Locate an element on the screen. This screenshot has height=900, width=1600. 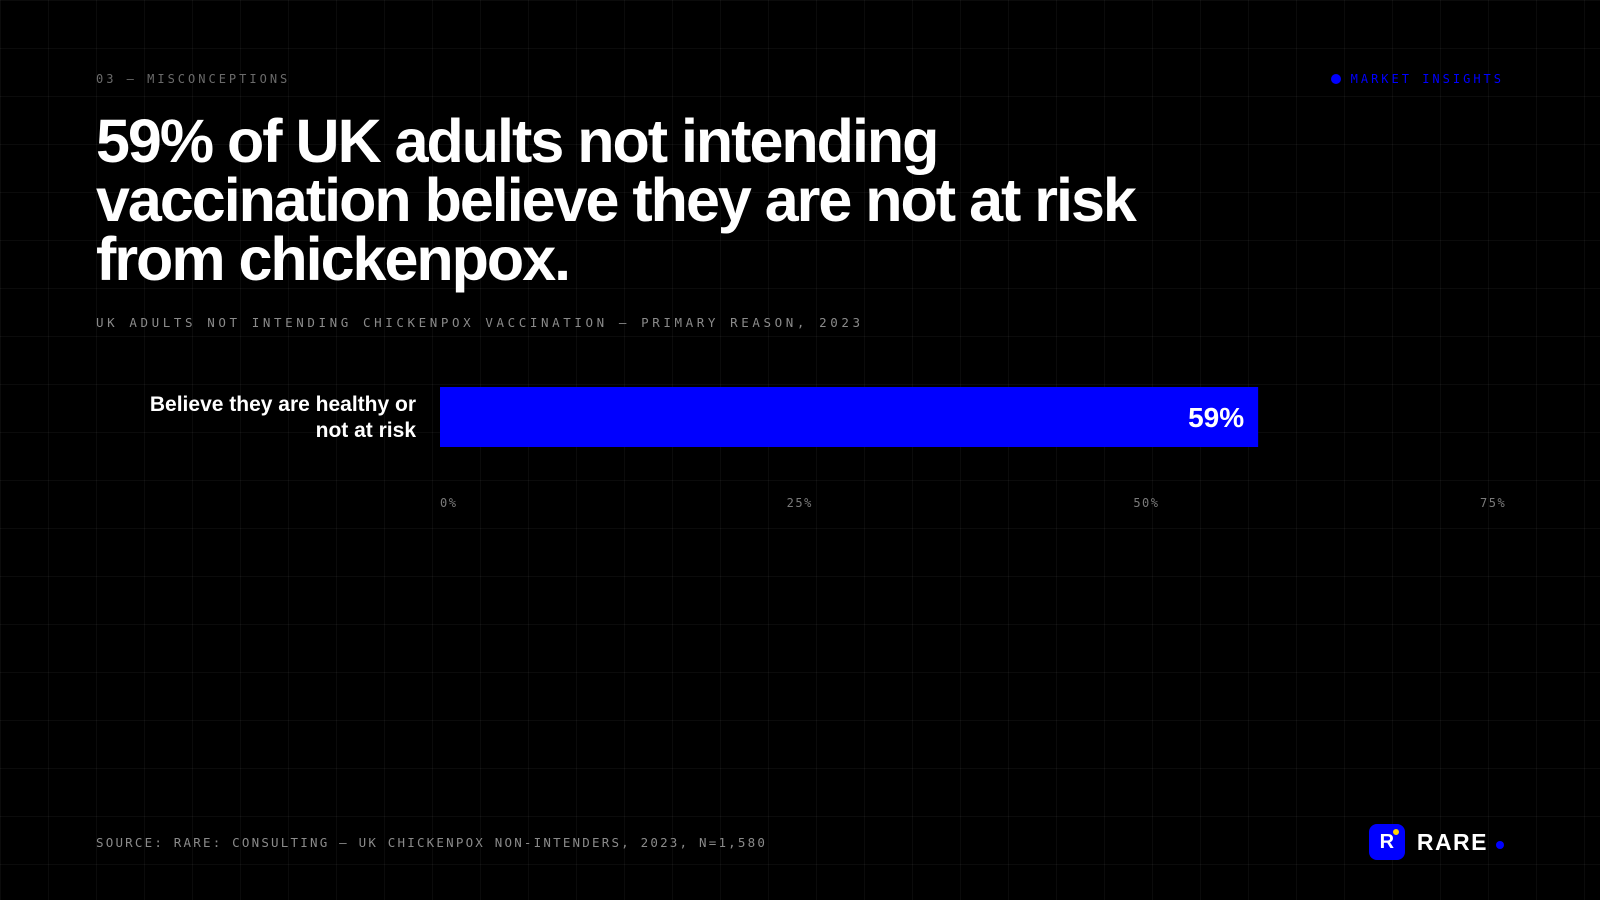
brand-mark-icon: R is located at coordinates (1386, 842).